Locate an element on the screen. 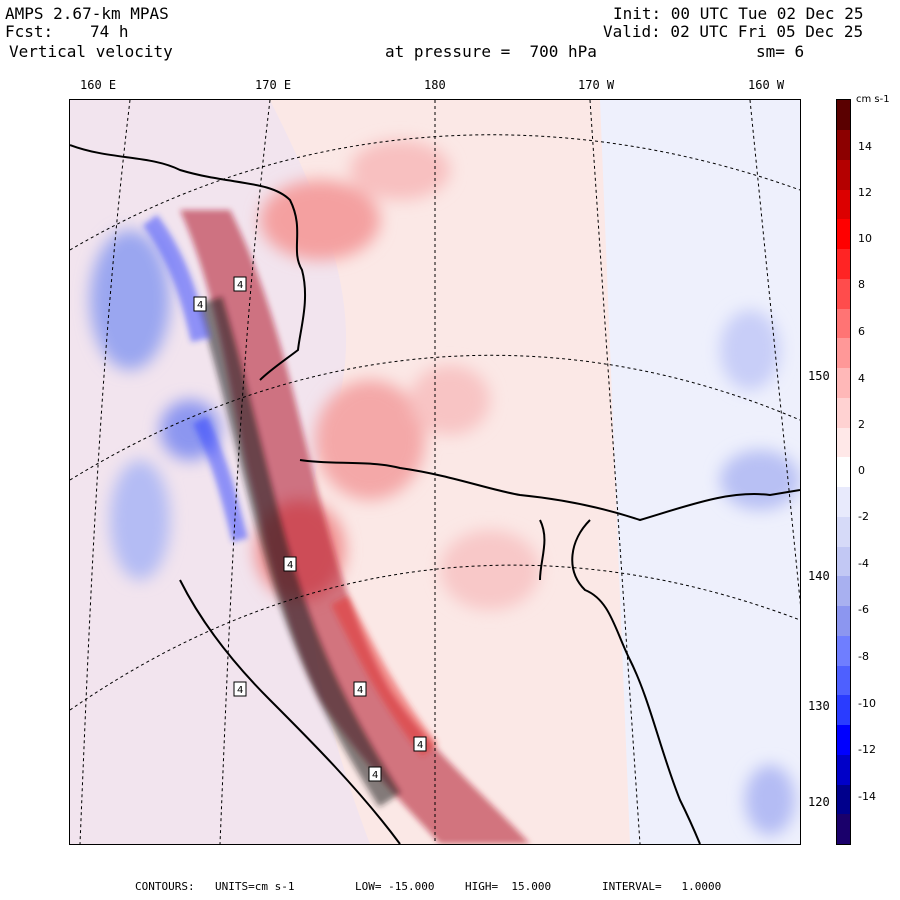  colorbar-tick-label: 14 is located at coordinates (865, 146).